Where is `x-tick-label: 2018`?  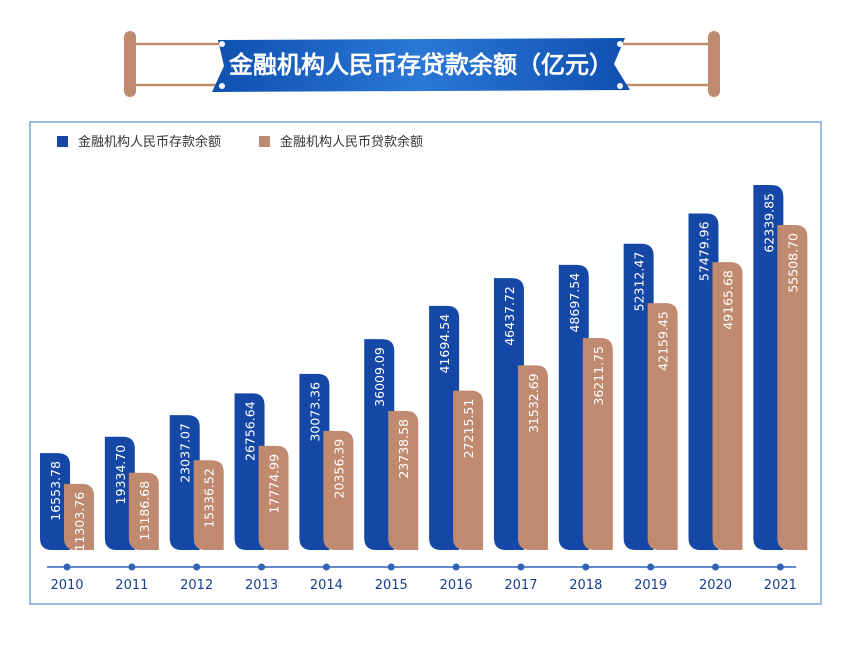 x-tick-label: 2018 is located at coordinates (585, 585).